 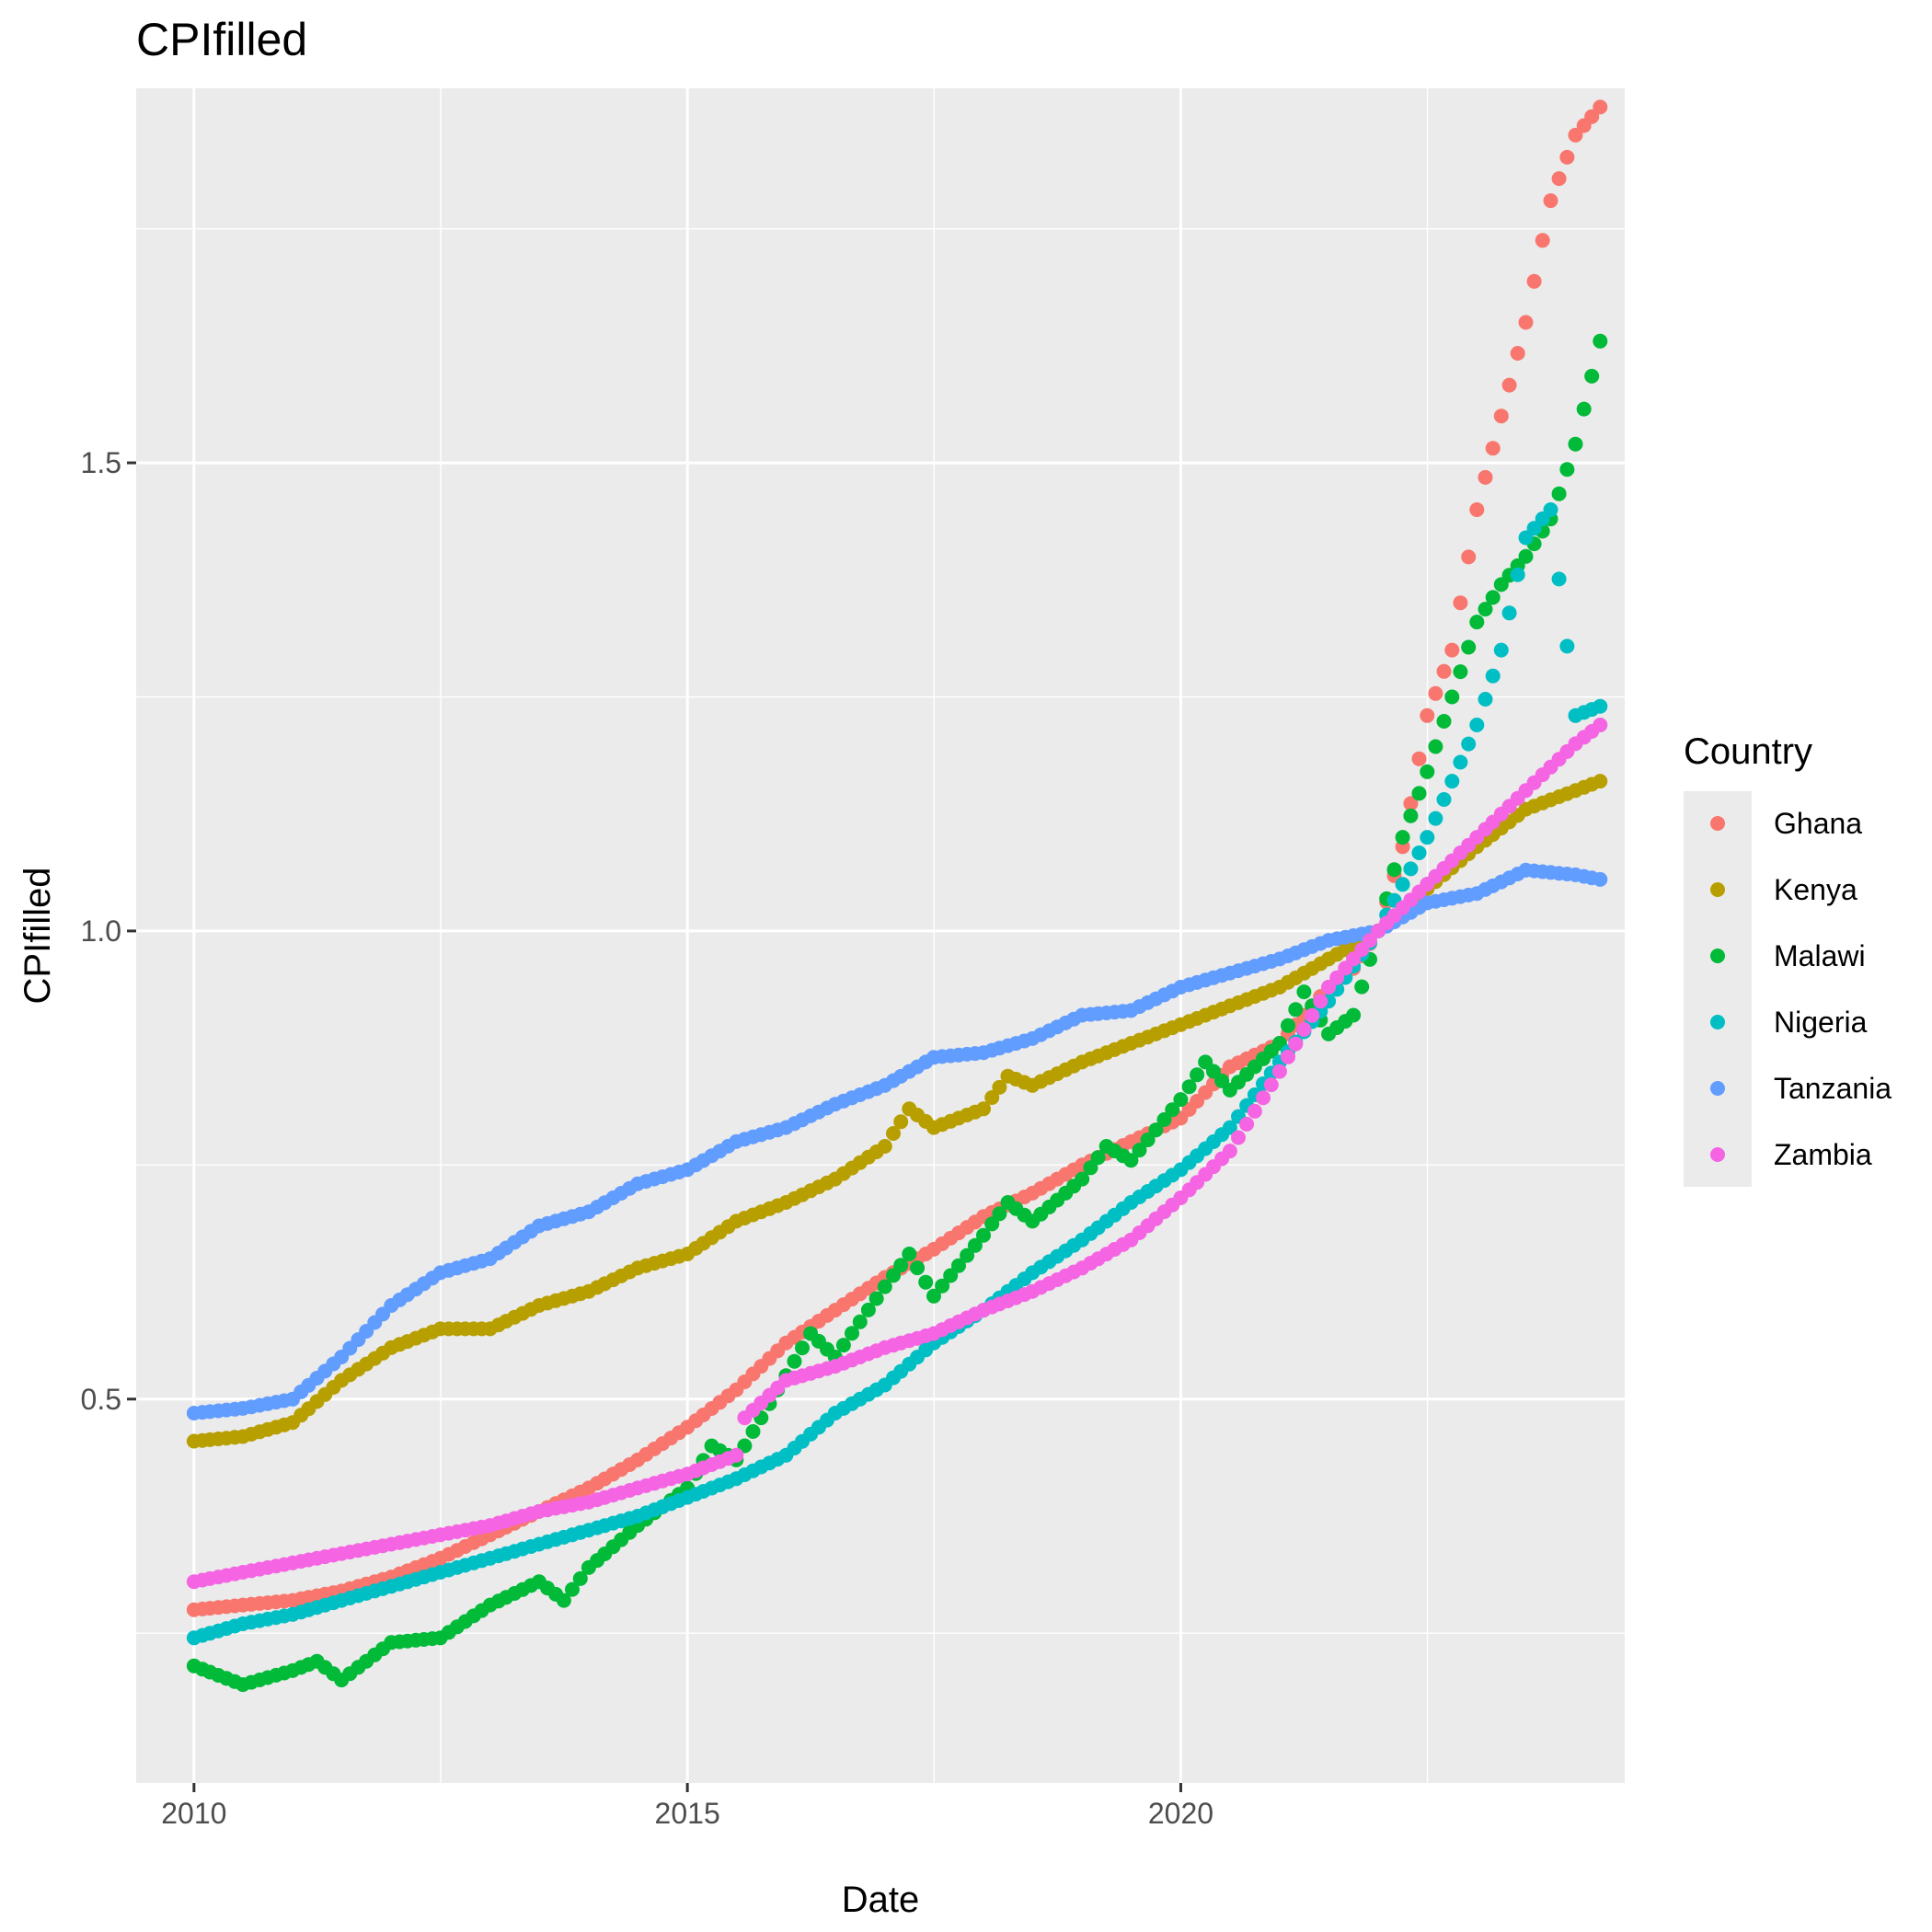 I want to click on legend-key-zambia, so click(x=1717, y=1154).